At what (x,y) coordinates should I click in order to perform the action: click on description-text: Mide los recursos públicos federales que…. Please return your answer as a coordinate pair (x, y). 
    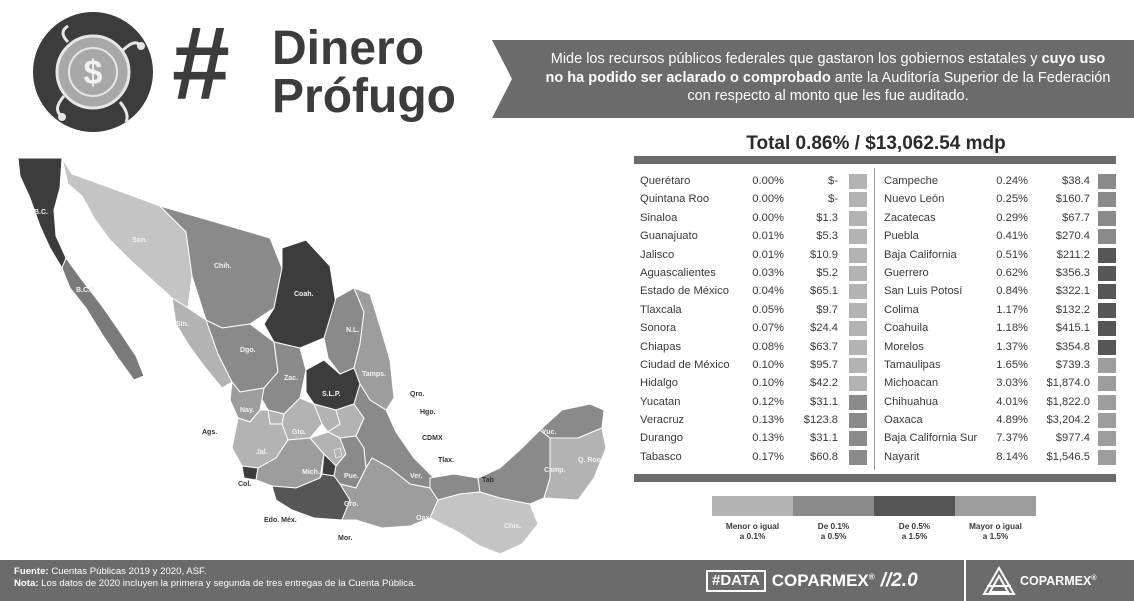
    Looking at the image, I should click on (828, 78).